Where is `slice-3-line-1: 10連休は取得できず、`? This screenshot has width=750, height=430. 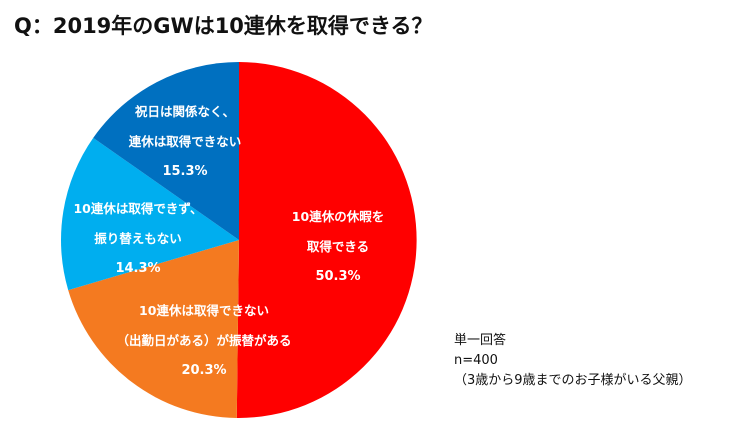 slice-3-line-1: 10連休は取得できず、 is located at coordinates (138, 208).